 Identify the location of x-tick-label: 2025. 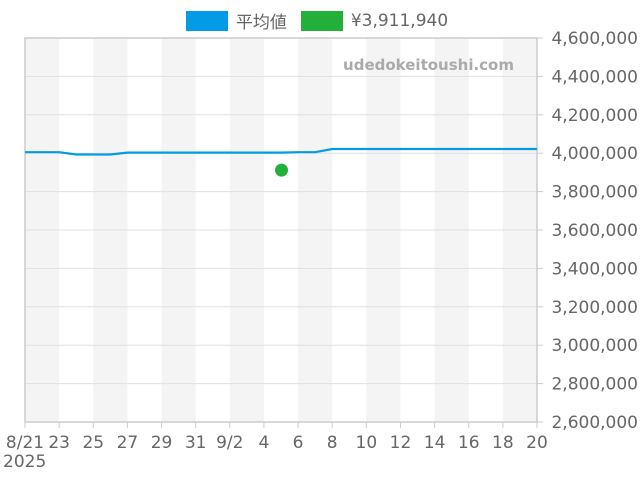
(24, 462).